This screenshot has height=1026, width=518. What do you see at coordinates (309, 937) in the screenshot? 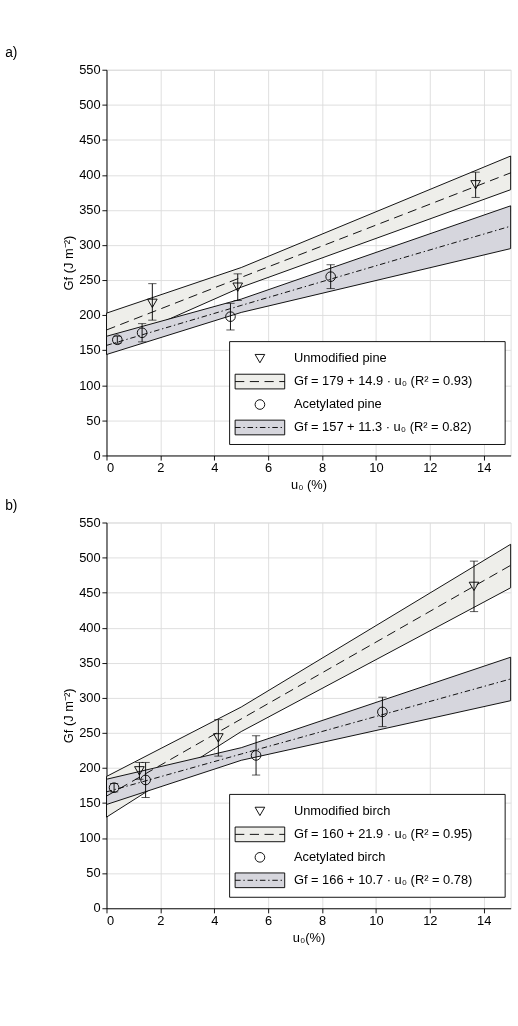
I see `x-axis-title: u₀(%)` at bounding box center [309, 937].